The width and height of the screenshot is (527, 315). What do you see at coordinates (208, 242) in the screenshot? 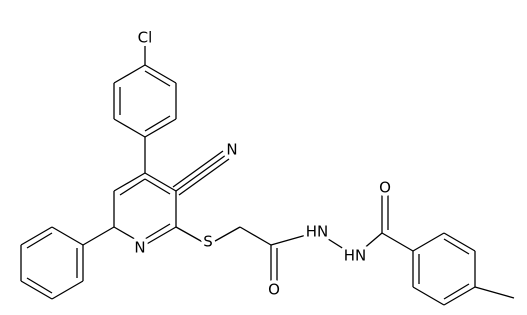
I see `atom-label: S` at bounding box center [208, 242].